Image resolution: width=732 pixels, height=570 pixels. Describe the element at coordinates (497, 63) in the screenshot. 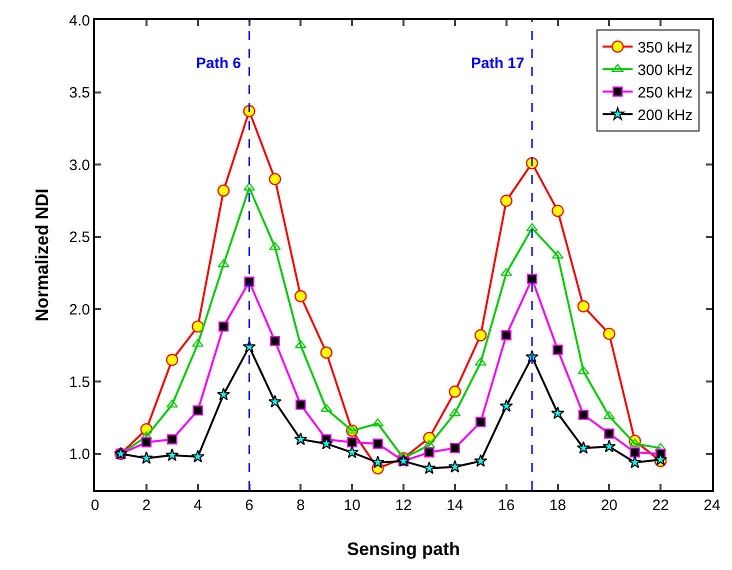

I see `ref-line-label: Path 17` at that location.